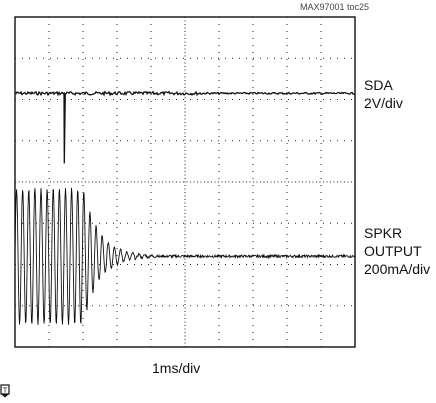 Image resolution: width=436 pixels, height=403 pixels. Describe the element at coordinates (335, 7) in the screenshot. I see `figure-id: MAX97001 toc25` at that location.